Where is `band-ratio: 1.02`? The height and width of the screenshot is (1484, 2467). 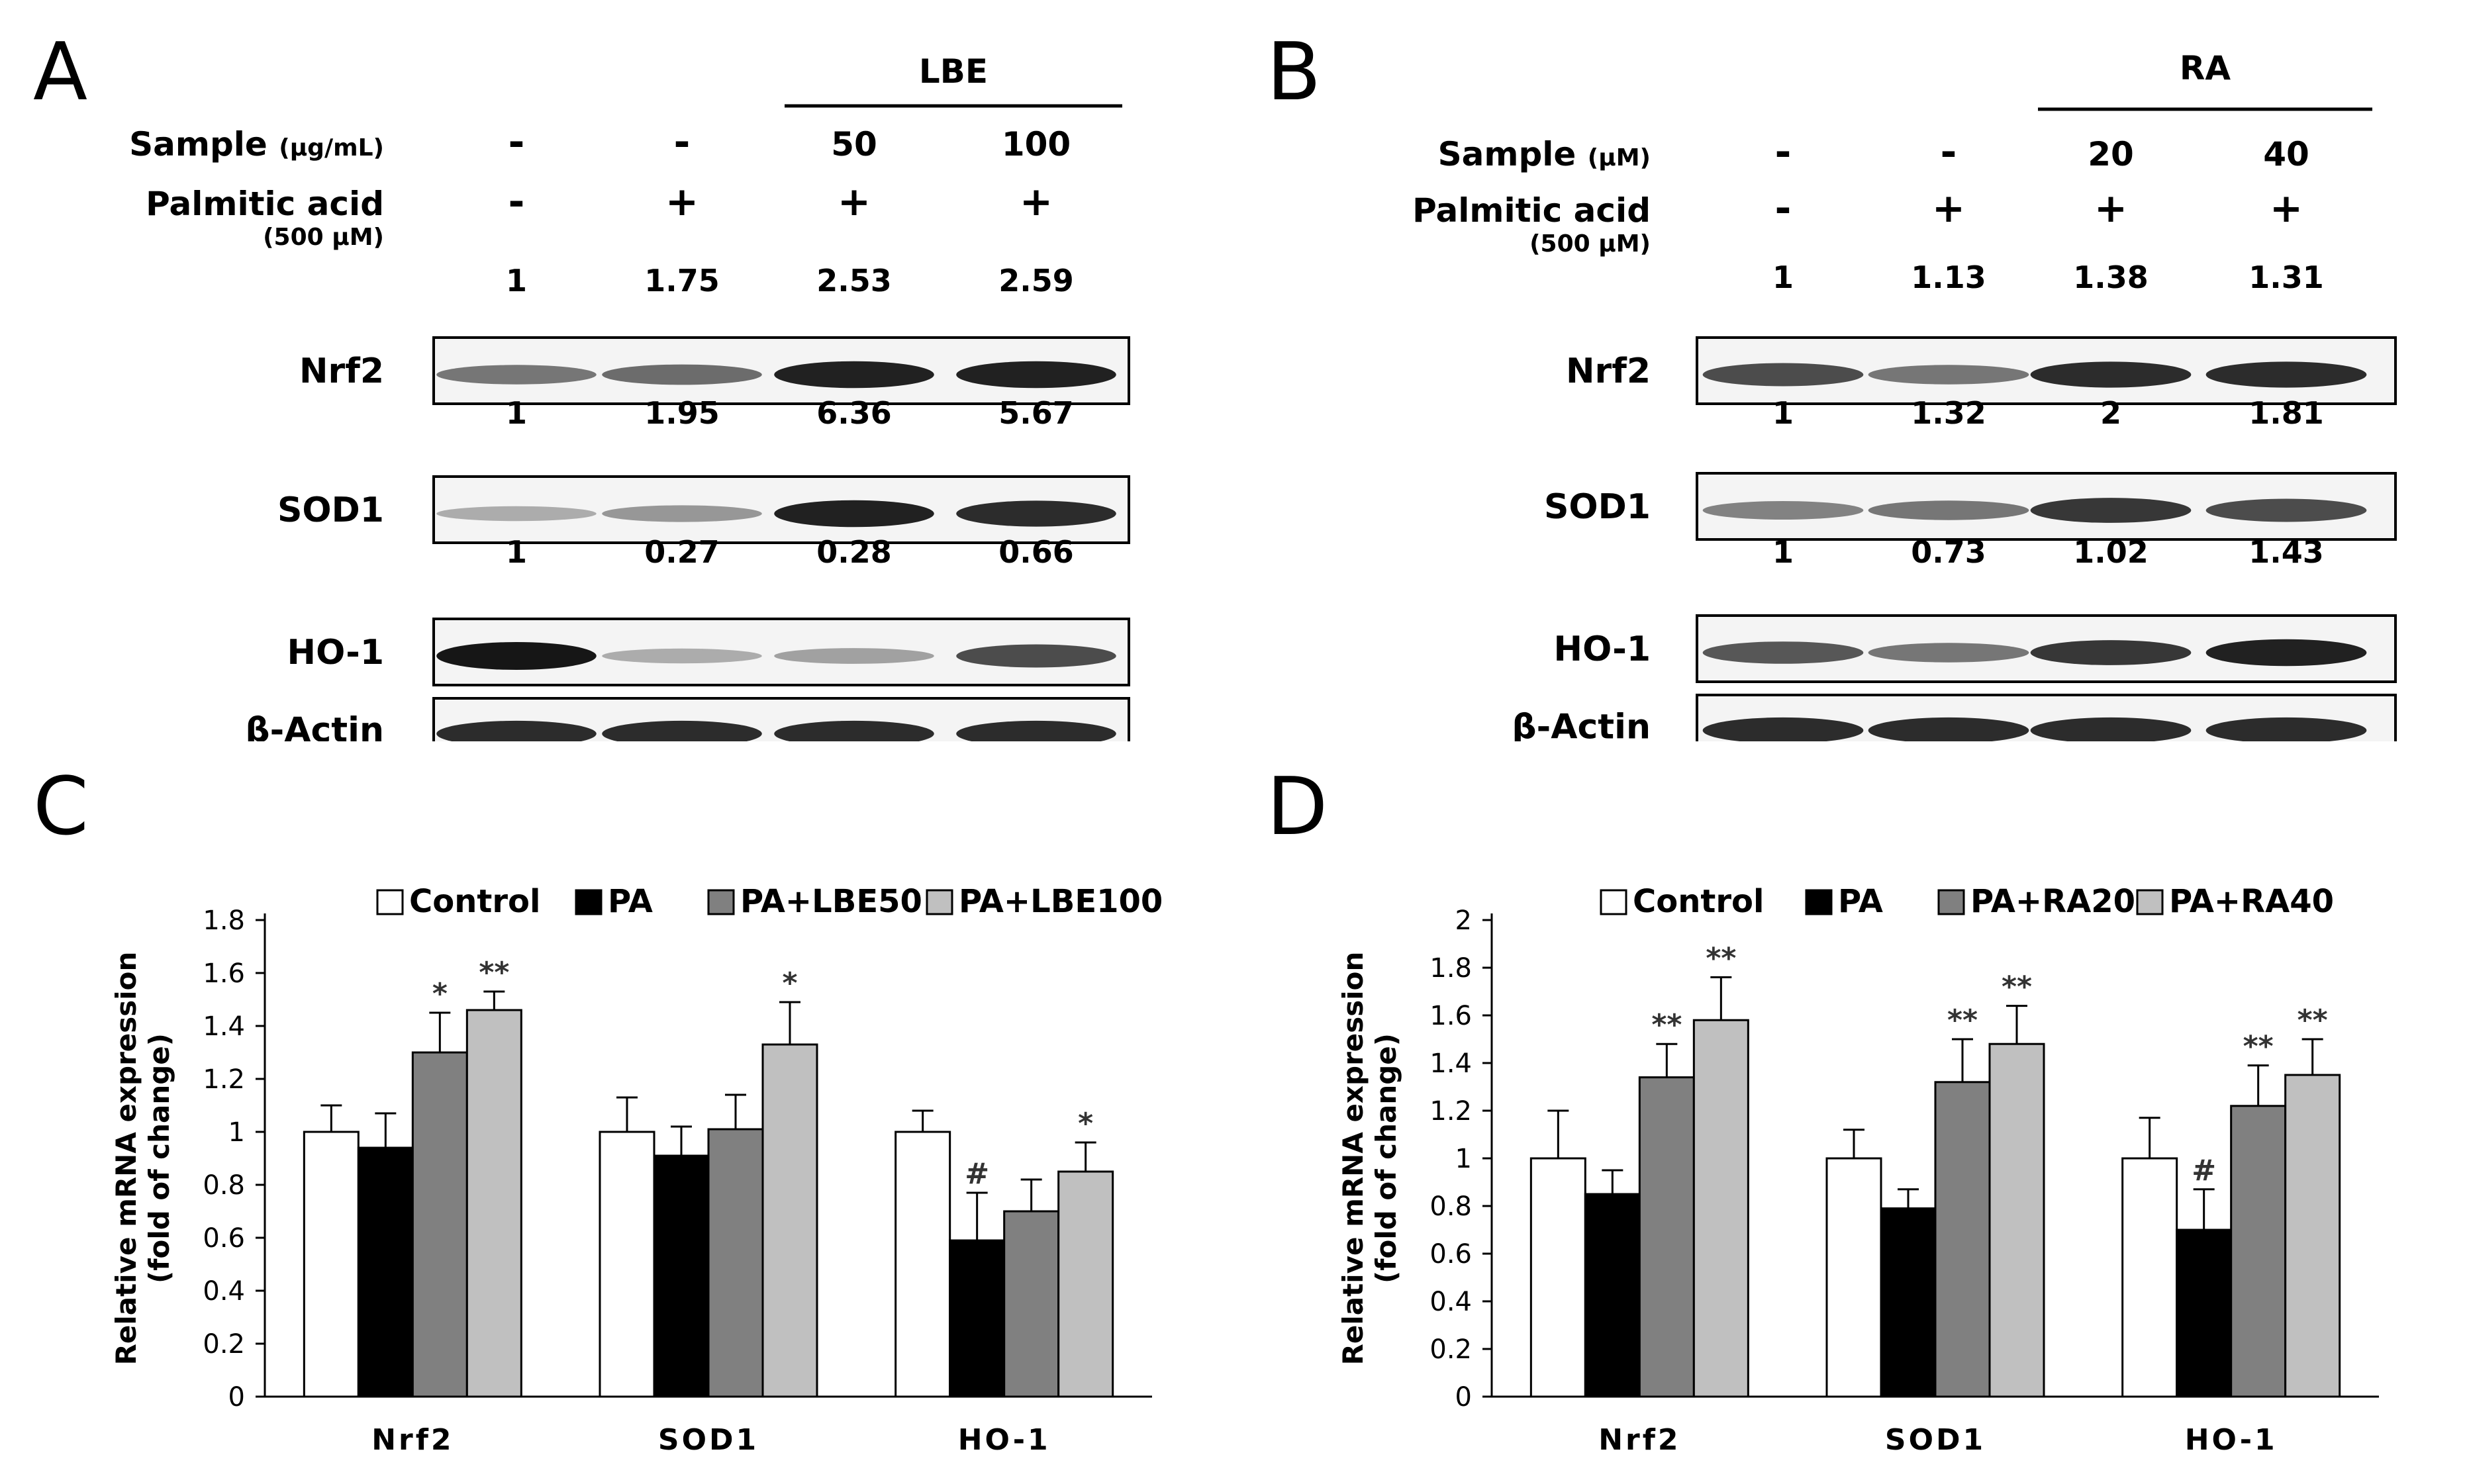
band-ratio: 1.02 is located at coordinates (2111, 552).